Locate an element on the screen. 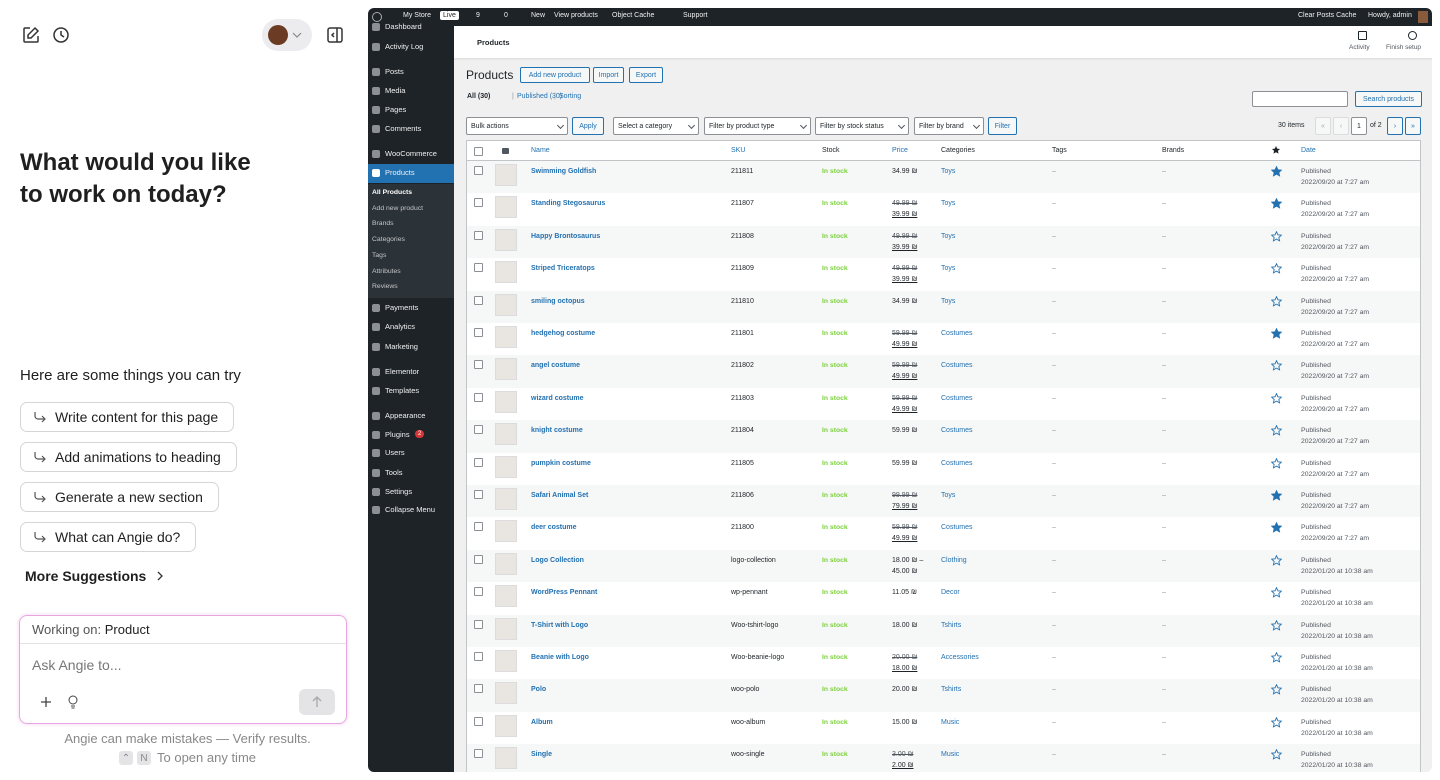  admin-bar-item: Clear Posts Cache is located at coordinates (1327, 15).